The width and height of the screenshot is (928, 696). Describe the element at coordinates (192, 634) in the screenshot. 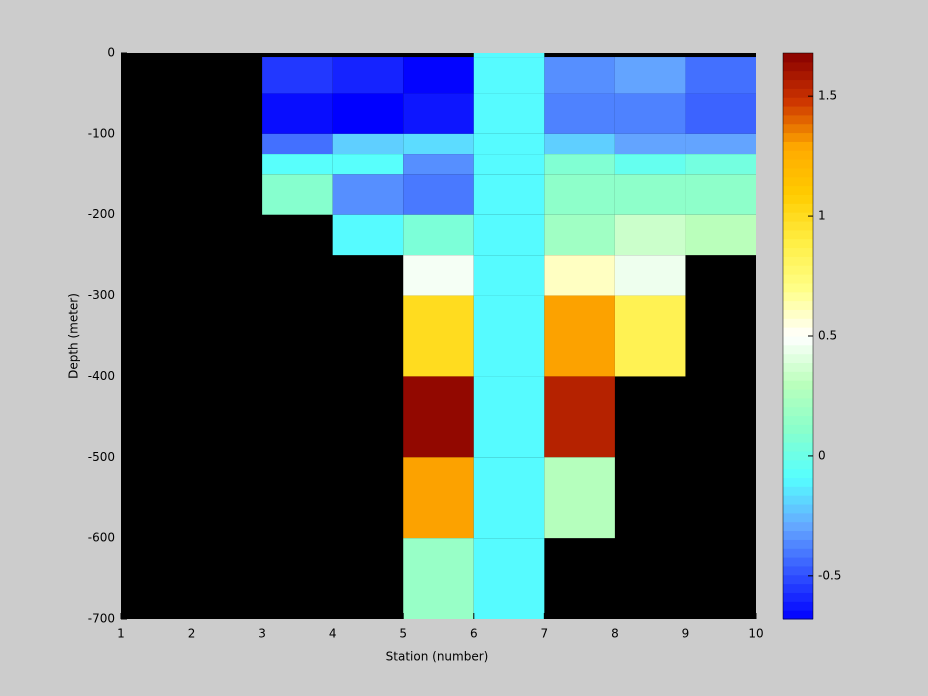

I see `x-tick-label: 2` at that location.